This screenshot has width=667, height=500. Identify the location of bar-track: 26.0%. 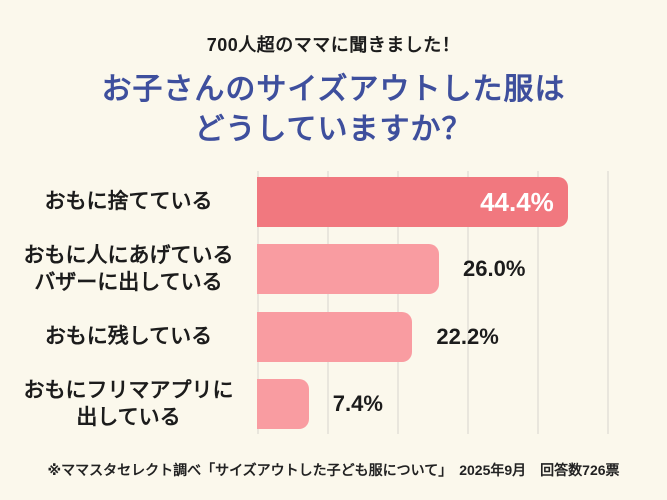
(462, 269).